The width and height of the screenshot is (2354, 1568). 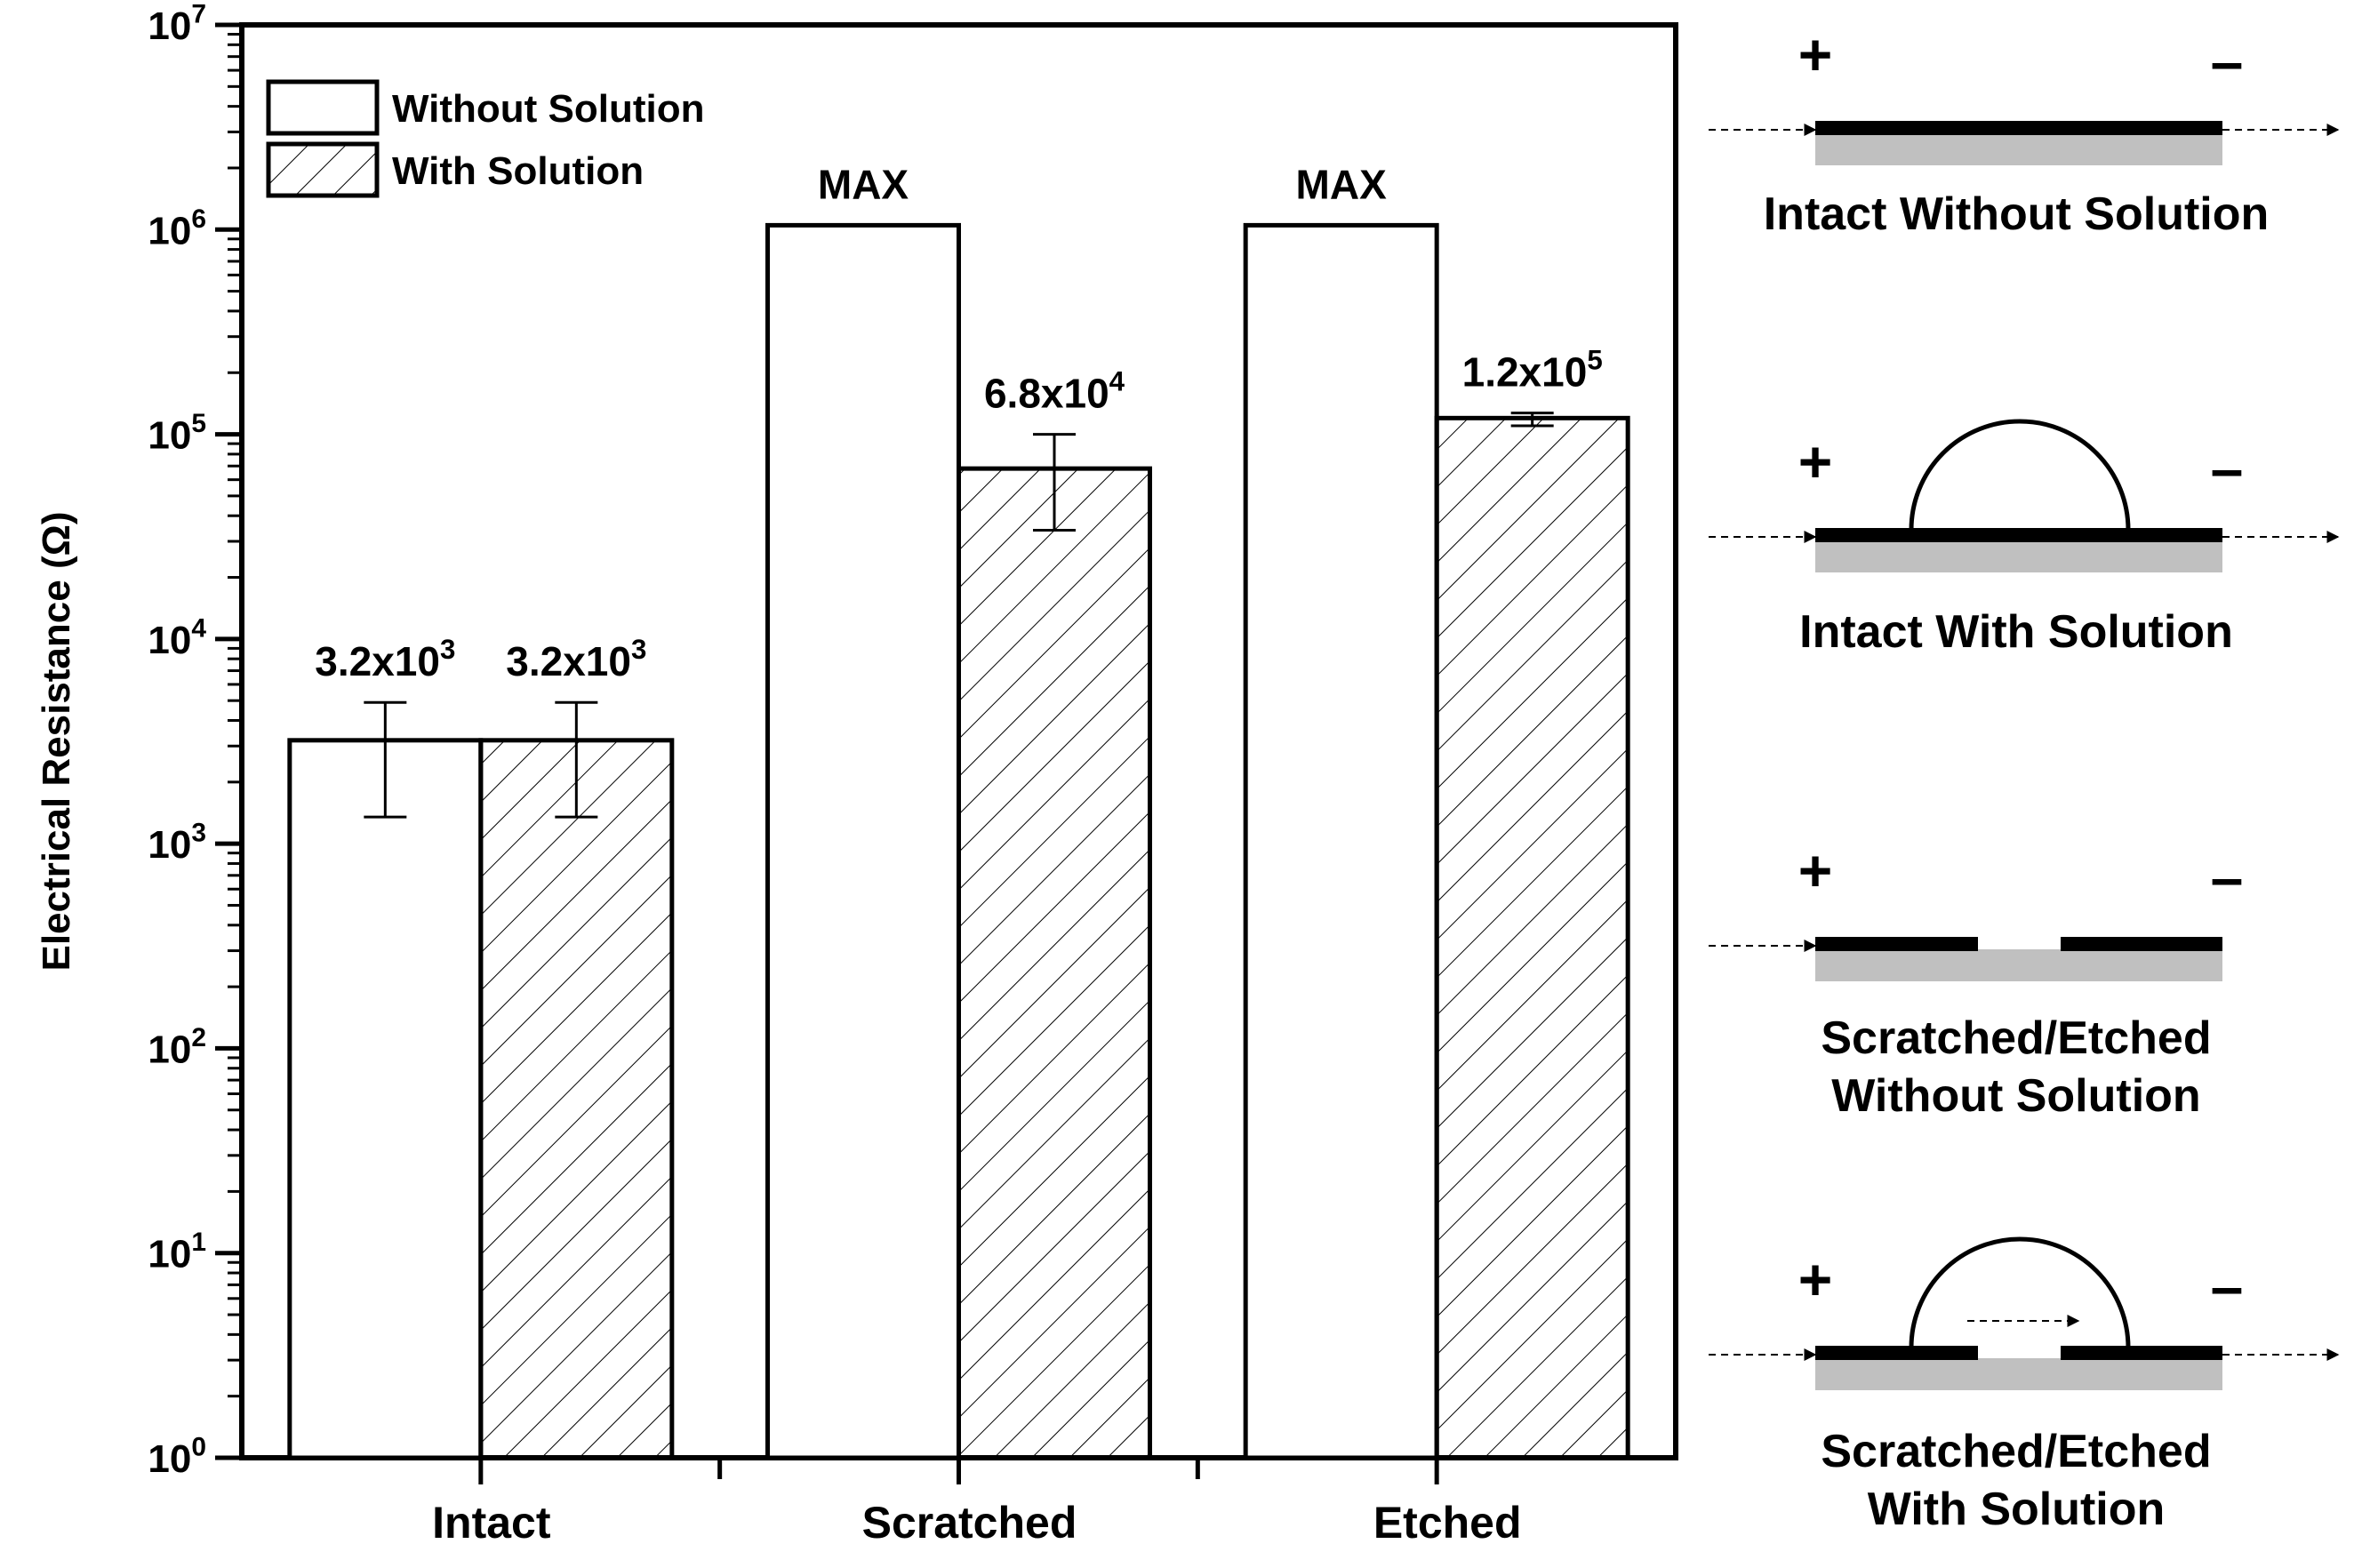 What do you see at coordinates (518, 171) in the screenshot?
I see `legend-label: With Solution` at bounding box center [518, 171].